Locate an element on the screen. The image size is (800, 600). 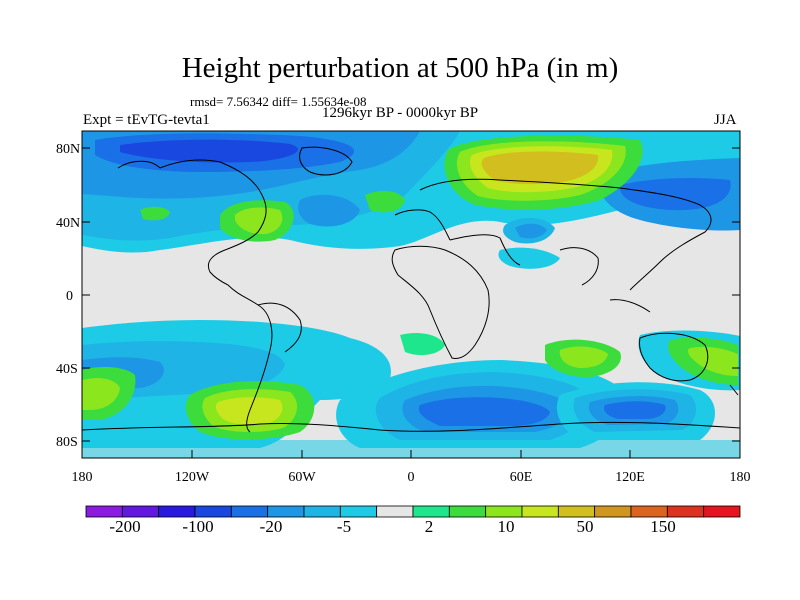
colorbar-label: -5 is located at coordinates (344, 526).